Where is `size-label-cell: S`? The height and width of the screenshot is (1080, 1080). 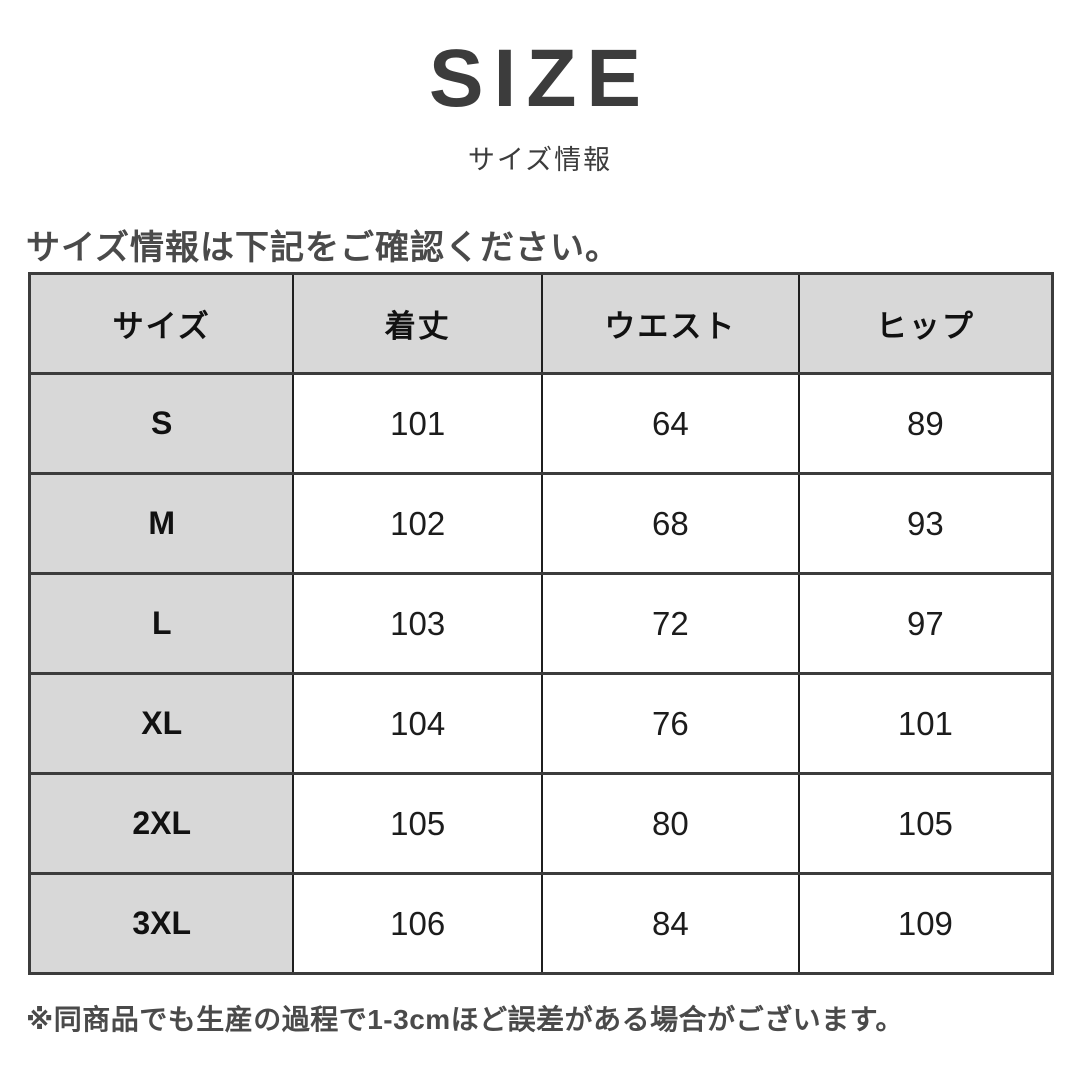 size-label-cell: S is located at coordinates (161, 423).